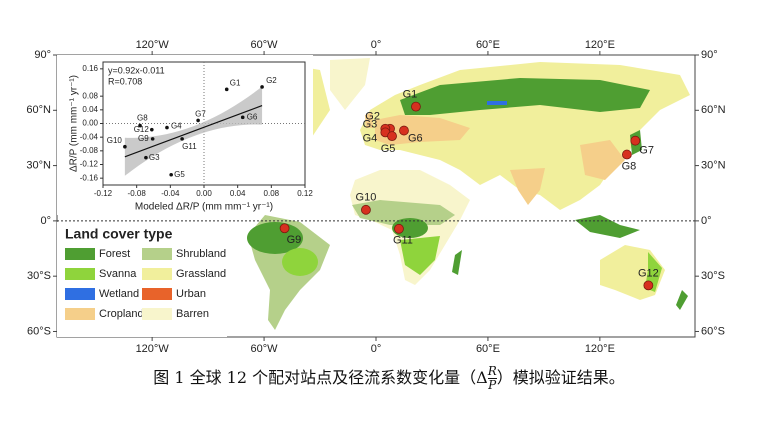 The width and height of the screenshot is (778, 430). I want to click on station-label: G3, so click(370, 125).